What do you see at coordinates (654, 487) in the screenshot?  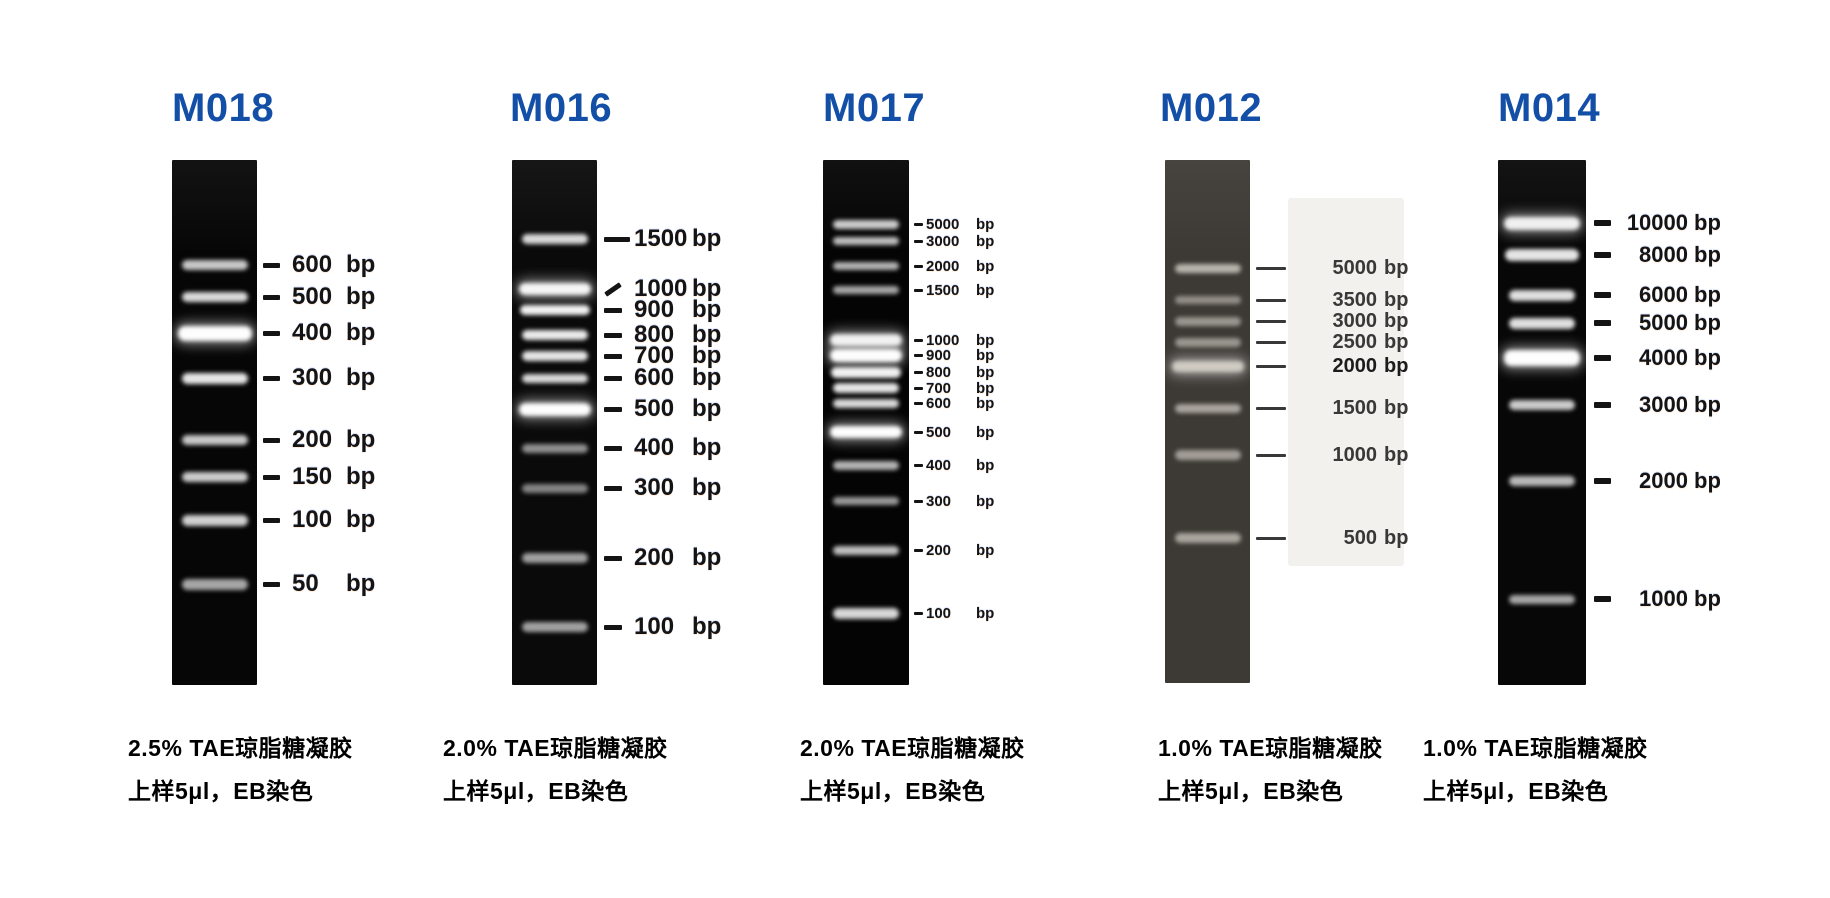 I see `size-label-number: 300` at bounding box center [654, 487].